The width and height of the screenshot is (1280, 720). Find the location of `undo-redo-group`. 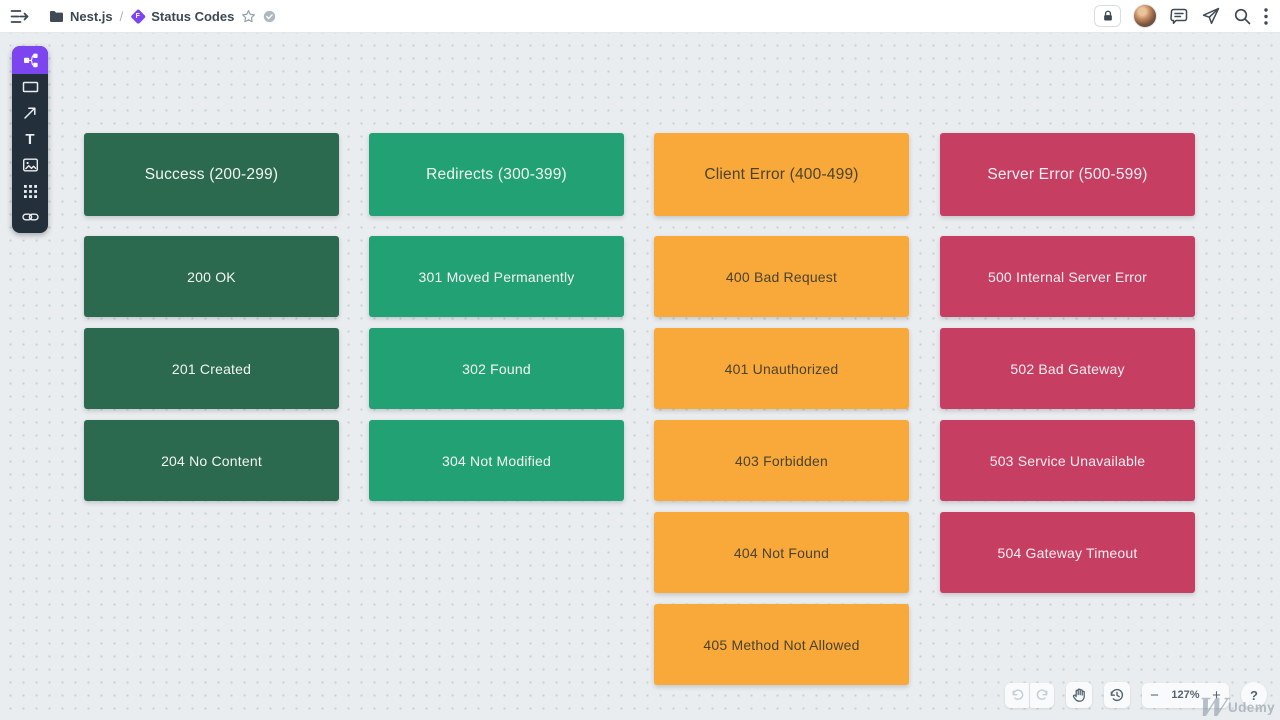

undo-redo-group is located at coordinates (1029, 695).